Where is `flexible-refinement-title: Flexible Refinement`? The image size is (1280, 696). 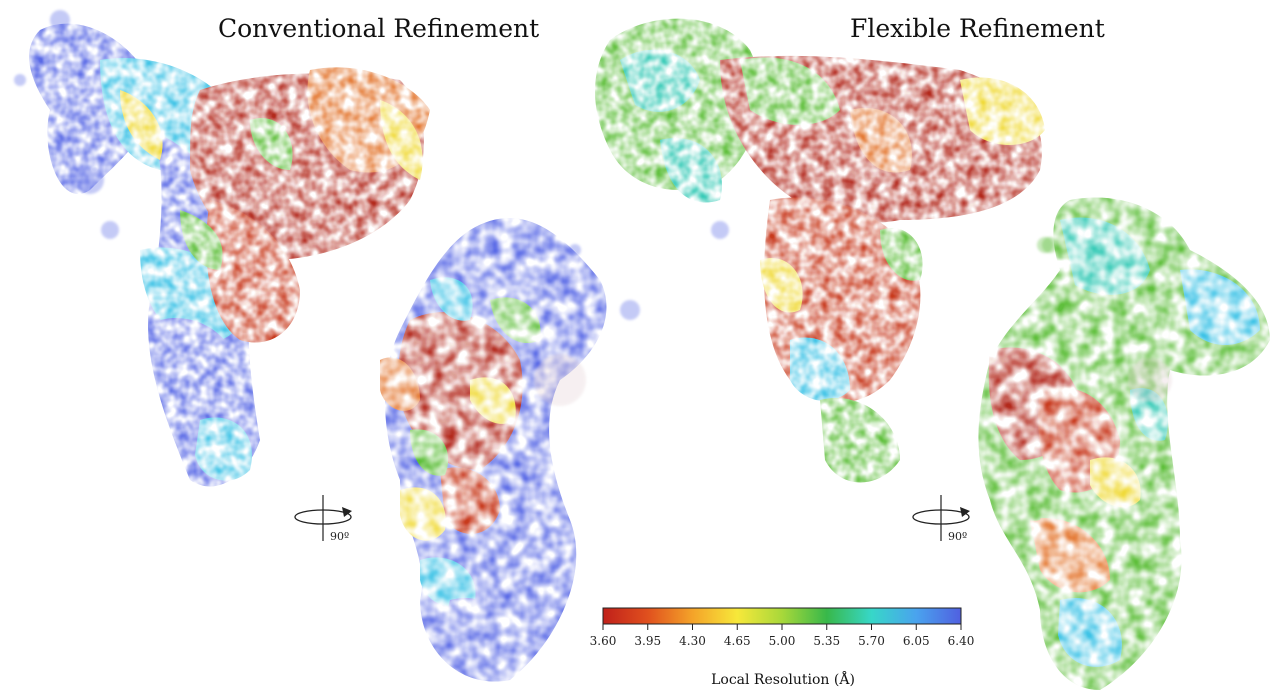
flexible-refinement-title: Flexible Refinement is located at coordinates (977, 28).